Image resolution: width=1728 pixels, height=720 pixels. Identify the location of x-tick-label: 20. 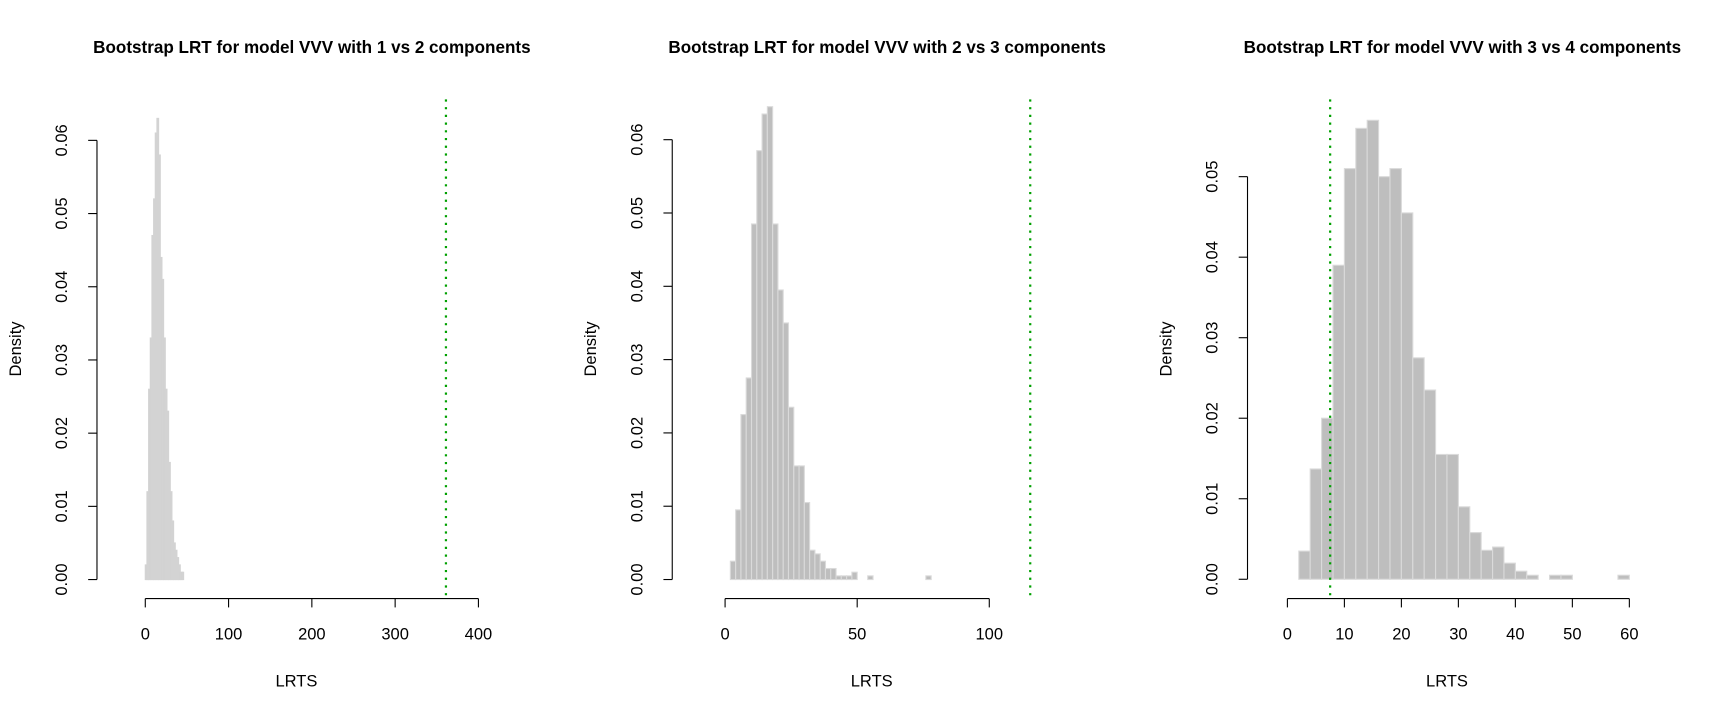
(1401, 633).